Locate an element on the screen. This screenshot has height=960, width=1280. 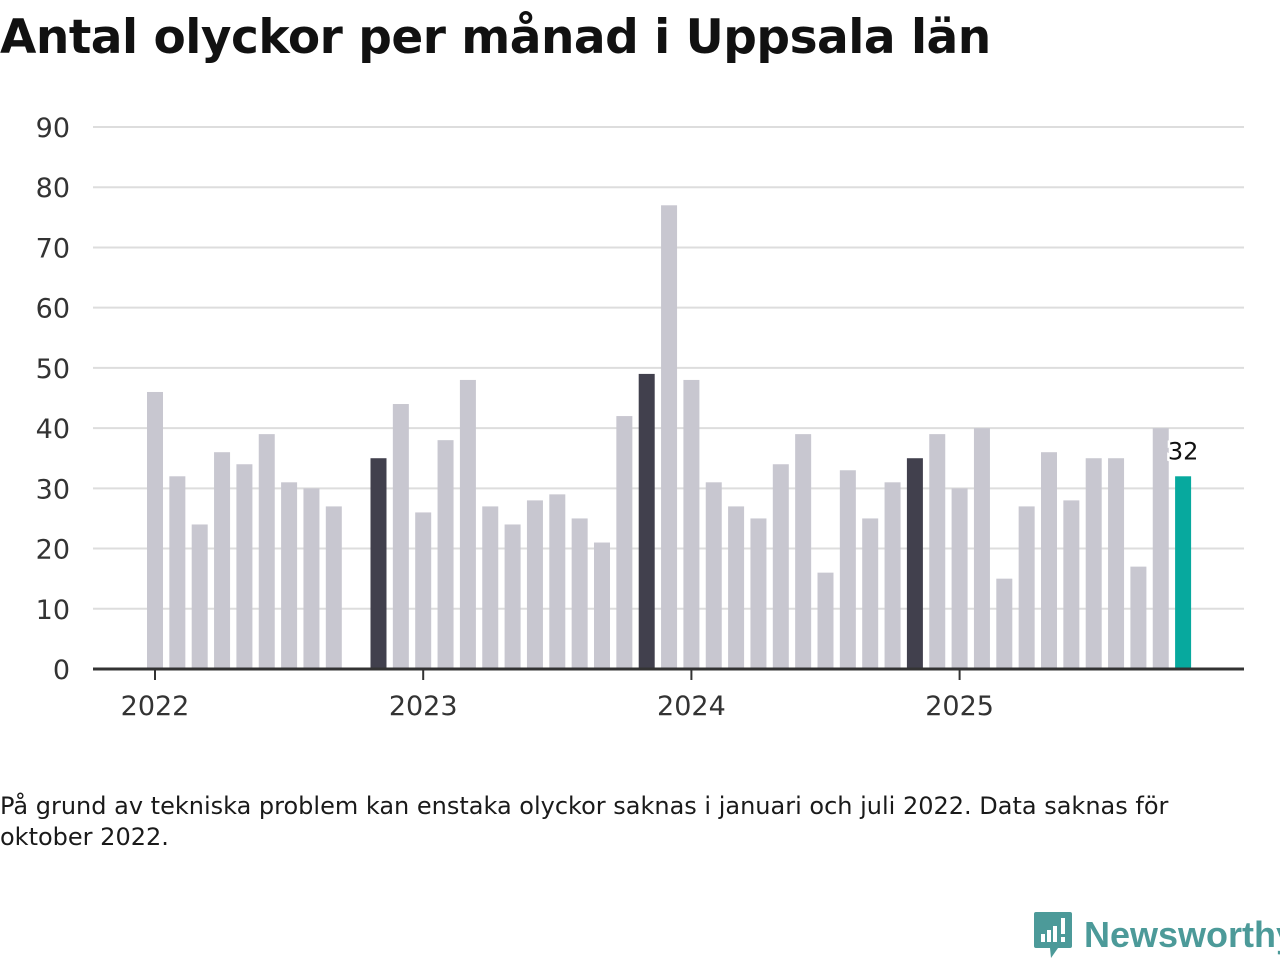
brand-logo: Newsworthy is located at coordinates (1156, 935).